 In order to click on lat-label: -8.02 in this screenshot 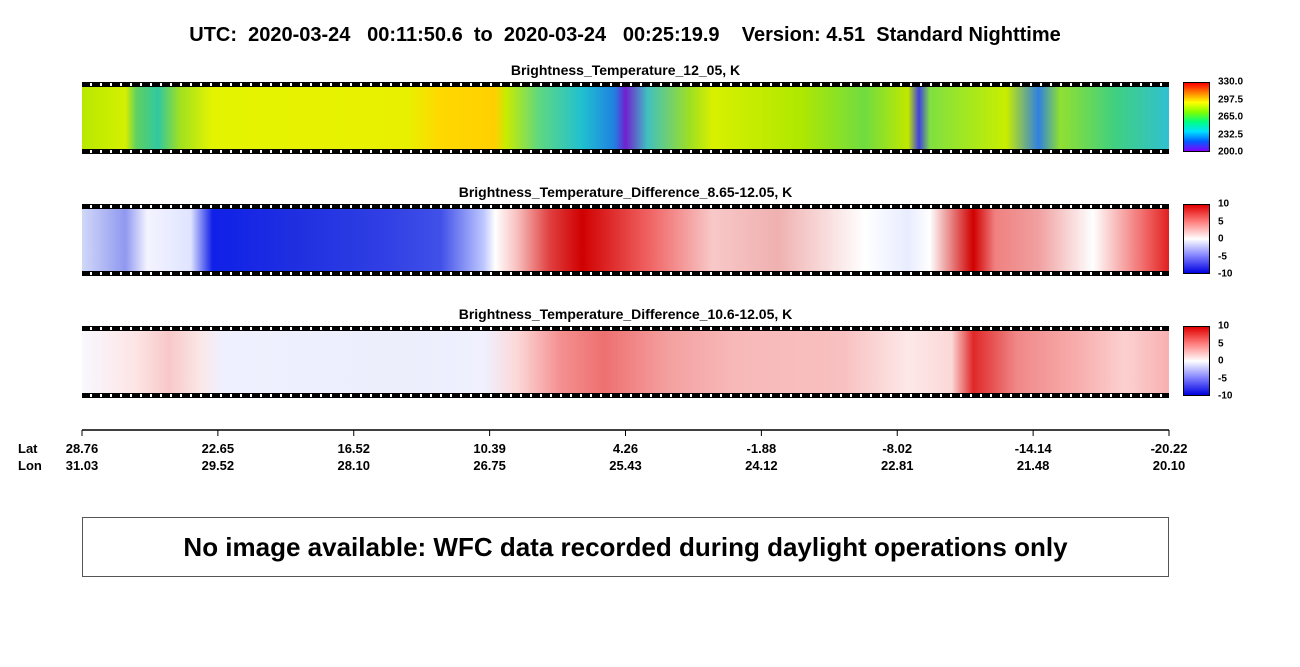, I will do `click(897, 448)`.